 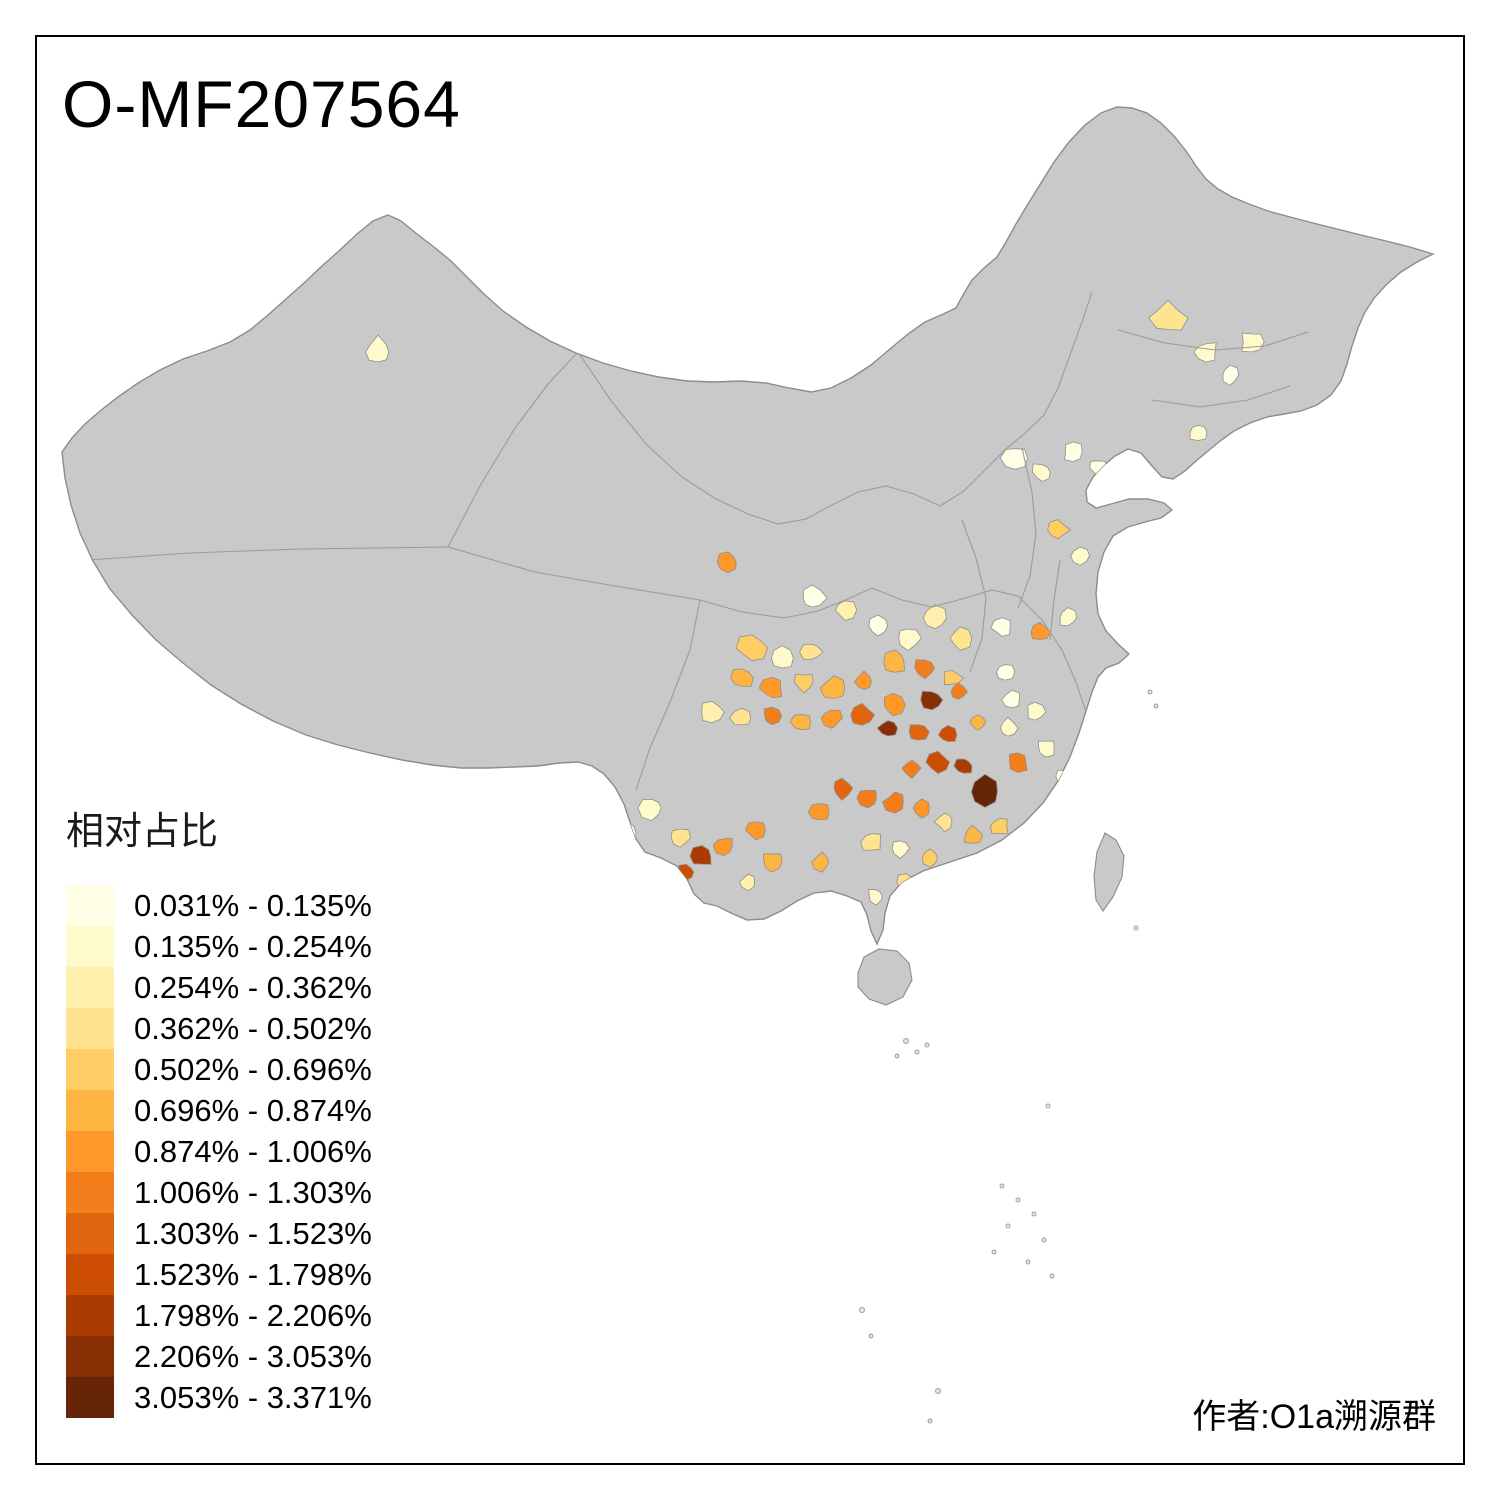 I want to click on legend-row: 1.523% - 1.798%, so click(x=219, y=1274).